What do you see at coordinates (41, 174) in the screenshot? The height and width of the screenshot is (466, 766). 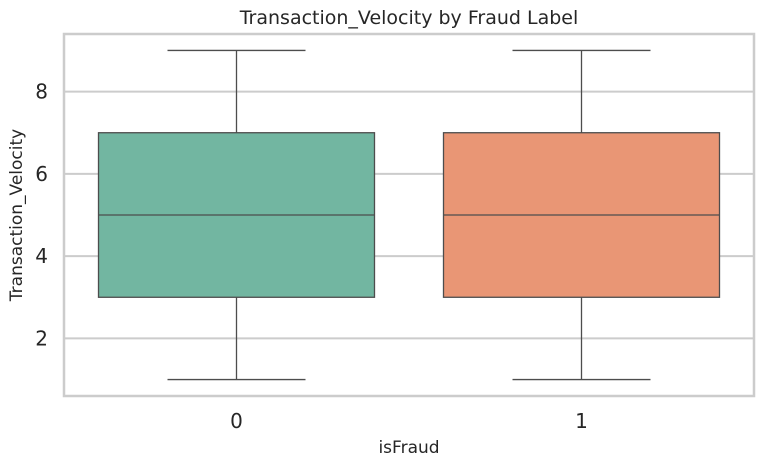 I see `y-tick-label: 6` at bounding box center [41, 174].